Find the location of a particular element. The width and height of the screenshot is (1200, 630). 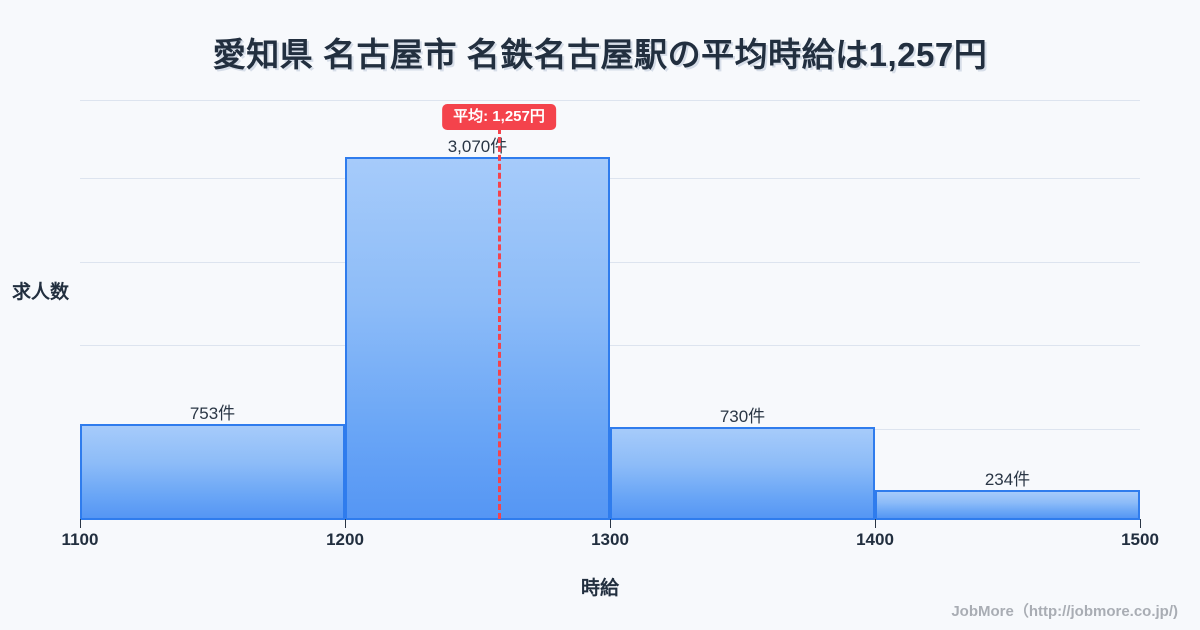

bar-value-label: 753件 is located at coordinates (212, 413).